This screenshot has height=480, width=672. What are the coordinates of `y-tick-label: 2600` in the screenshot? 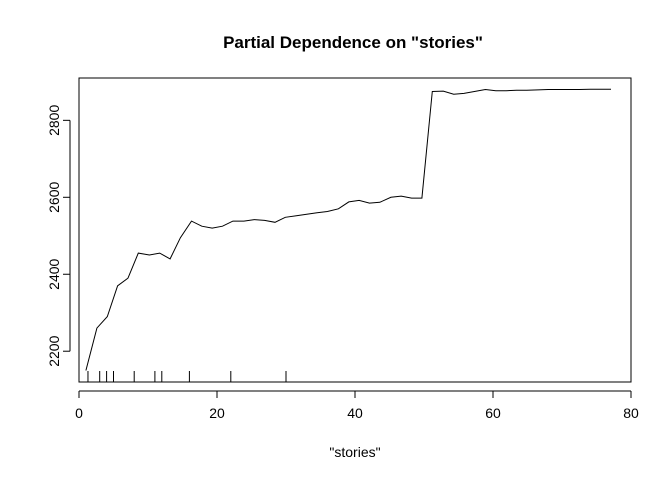 It's located at (54, 197).